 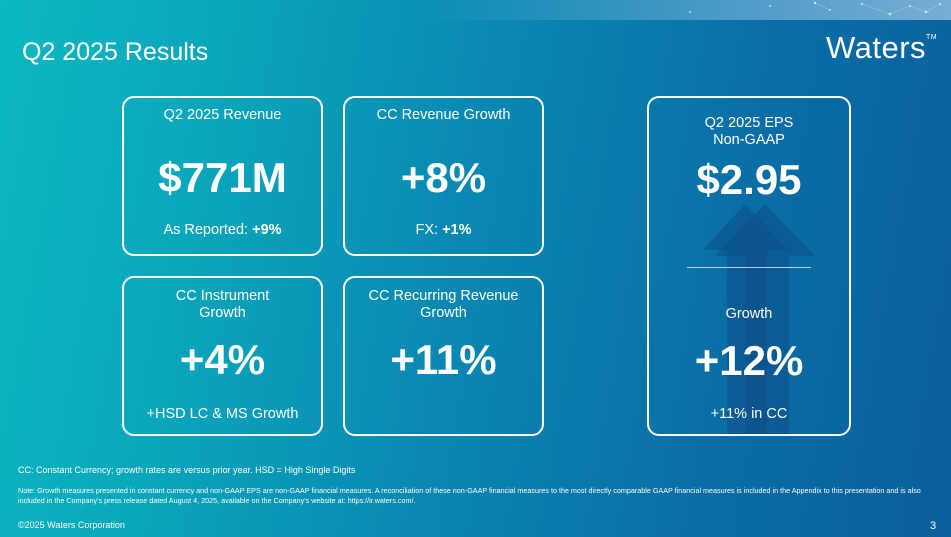 I want to click on cc-instrument-label: CC Instrument Growth, so click(x=222, y=305).